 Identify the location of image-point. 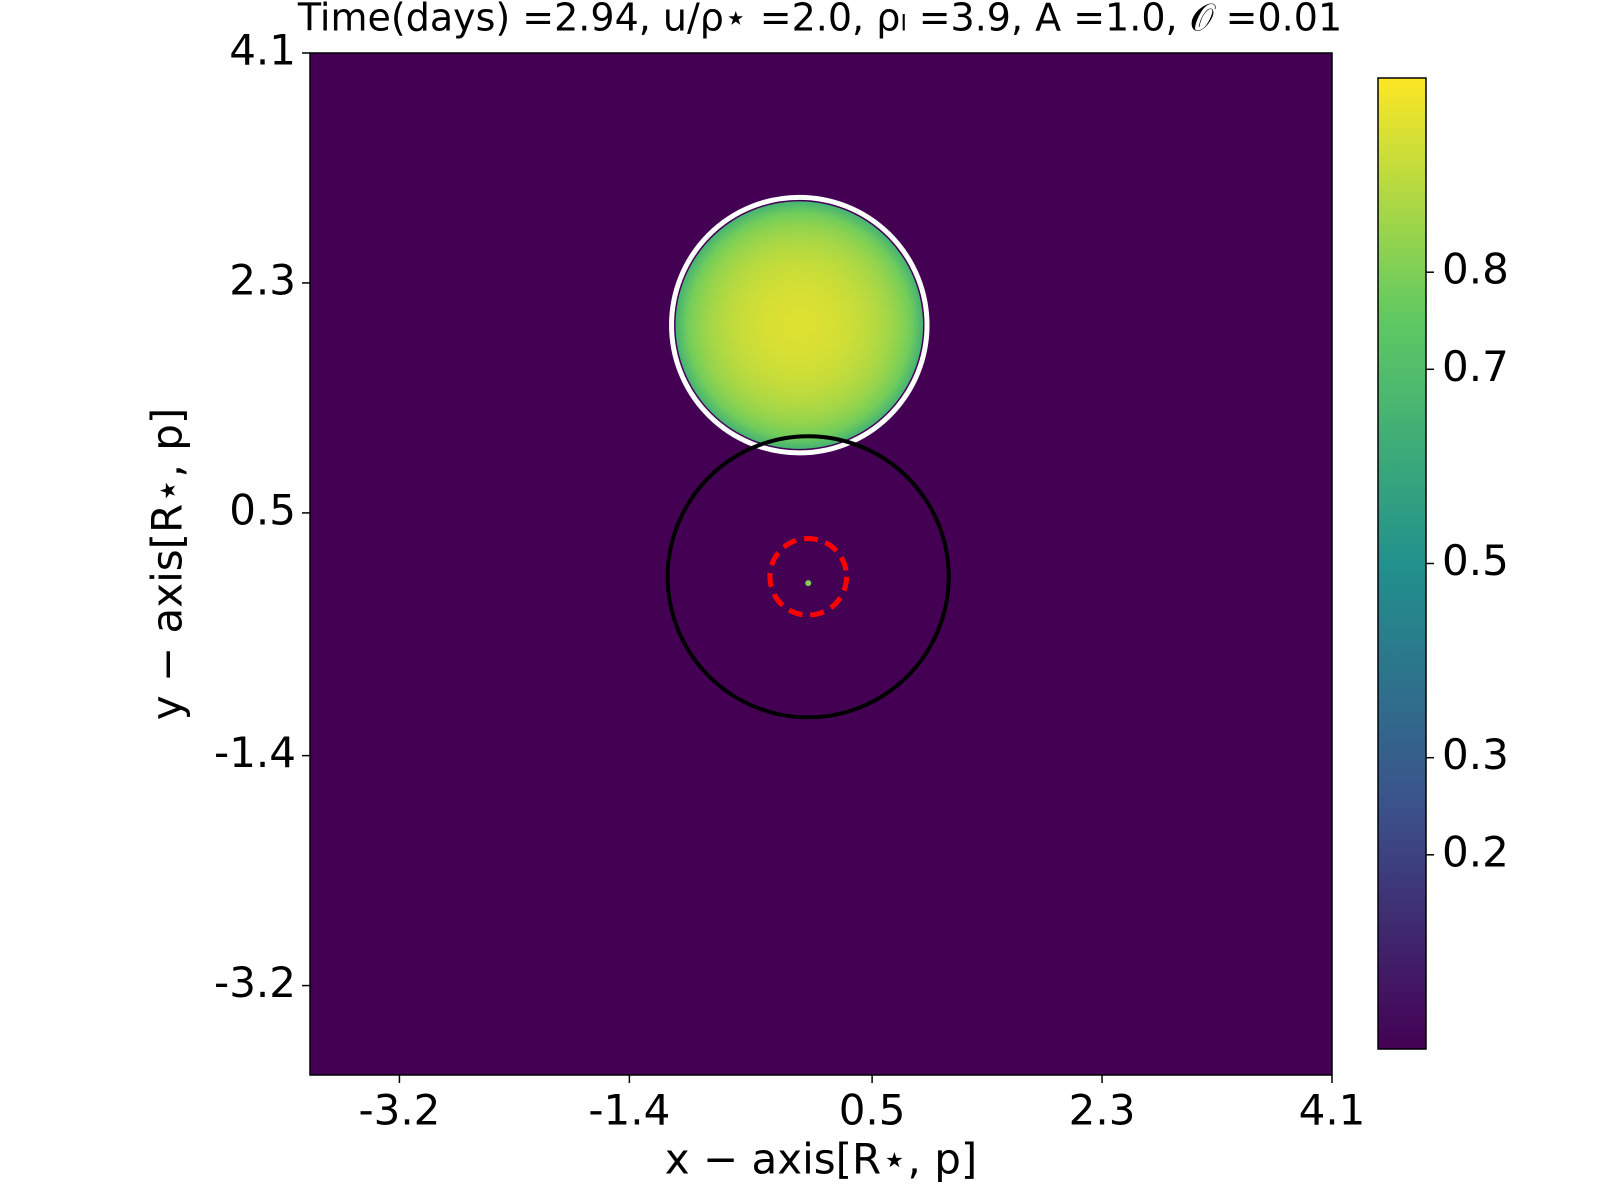
(808, 583).